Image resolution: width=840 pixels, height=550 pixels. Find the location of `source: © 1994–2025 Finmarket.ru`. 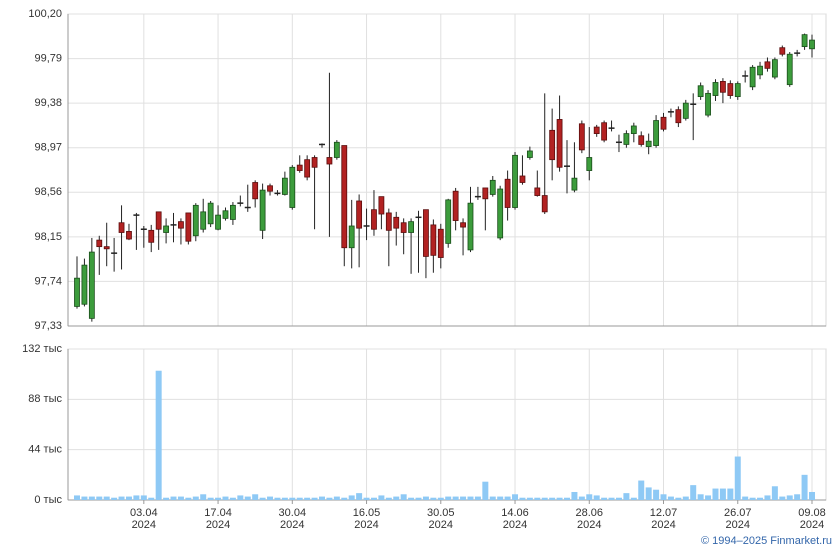

source: © 1994–2025 Finmarket.ru is located at coordinates (766, 541).